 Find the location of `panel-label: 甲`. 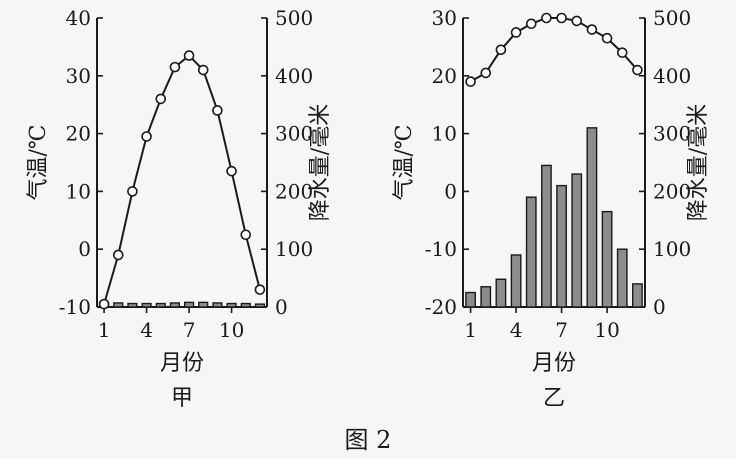

panel-label: 甲 is located at coordinates (182, 398).